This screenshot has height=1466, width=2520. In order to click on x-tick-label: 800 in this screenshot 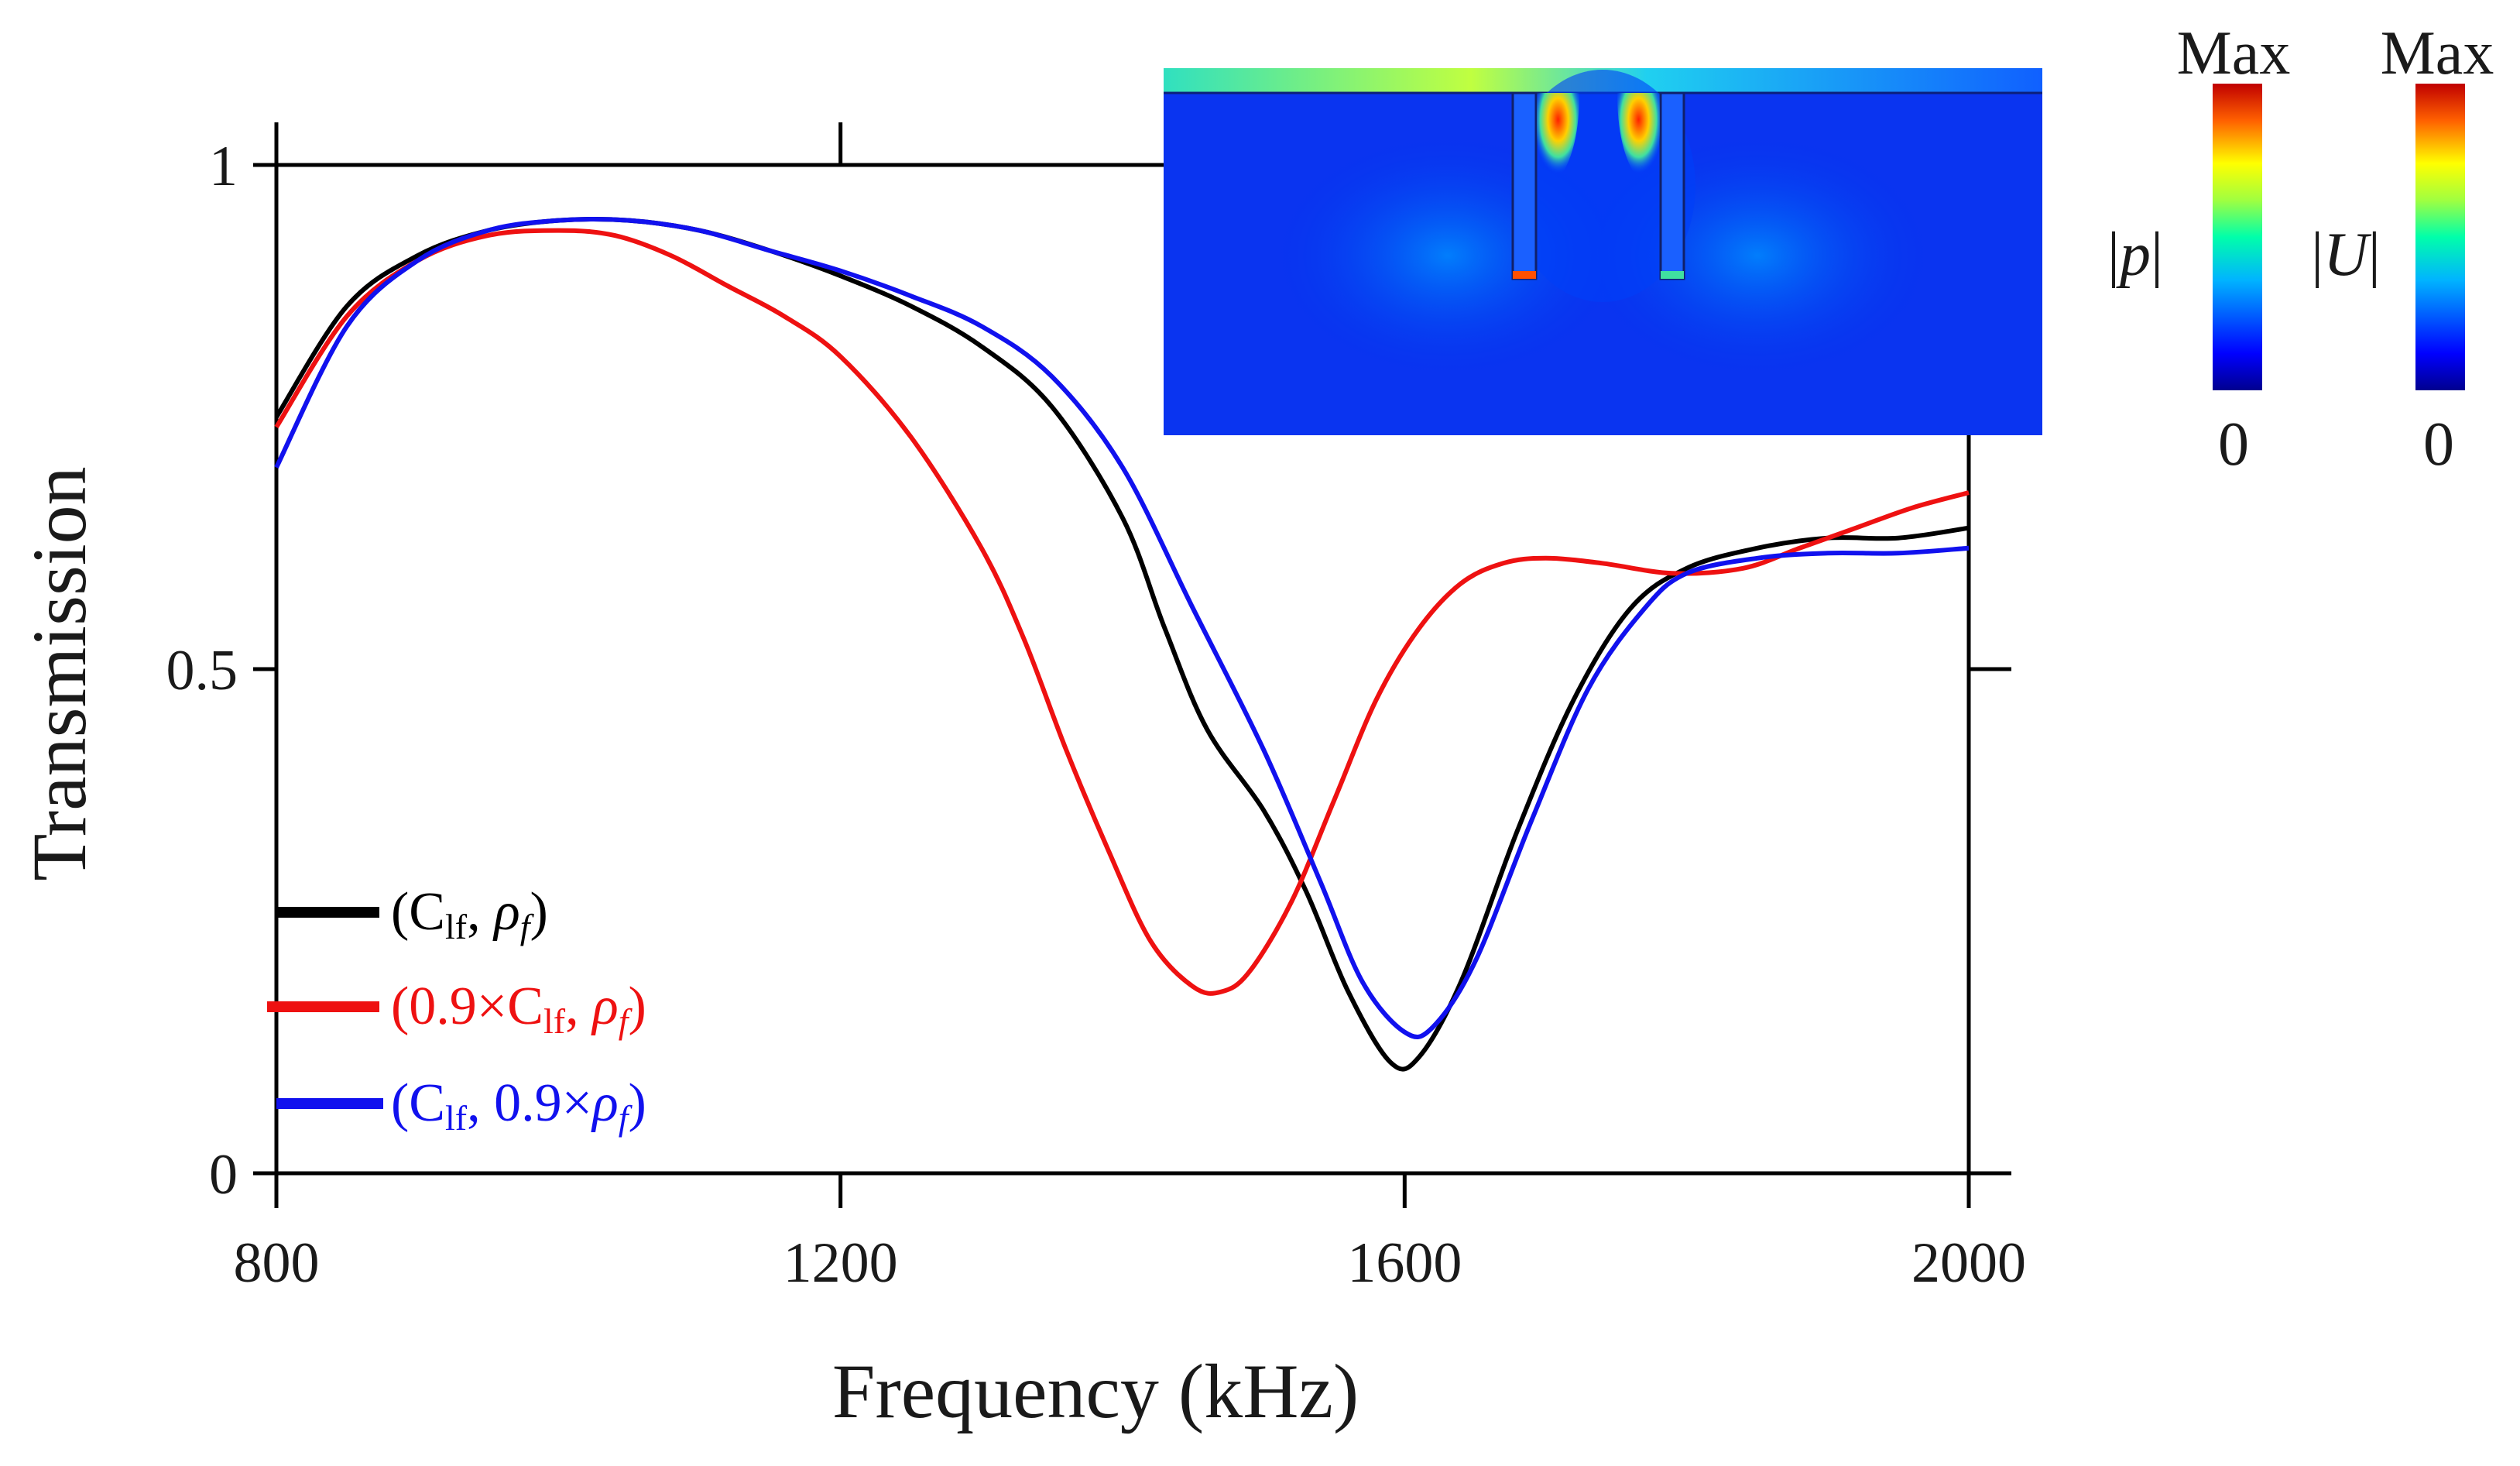, I will do `click(277, 1263)`.